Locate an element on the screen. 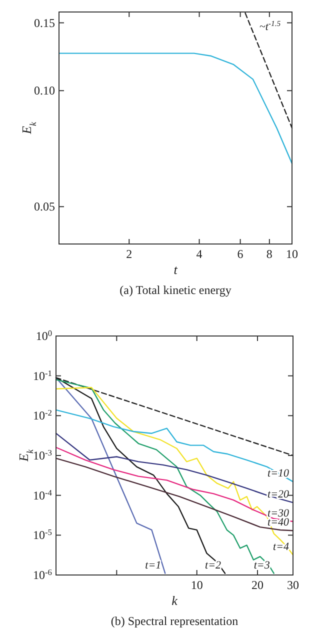 The width and height of the screenshot is (320, 635). text: (b) Spectral representation is located at coordinates (174, 621).